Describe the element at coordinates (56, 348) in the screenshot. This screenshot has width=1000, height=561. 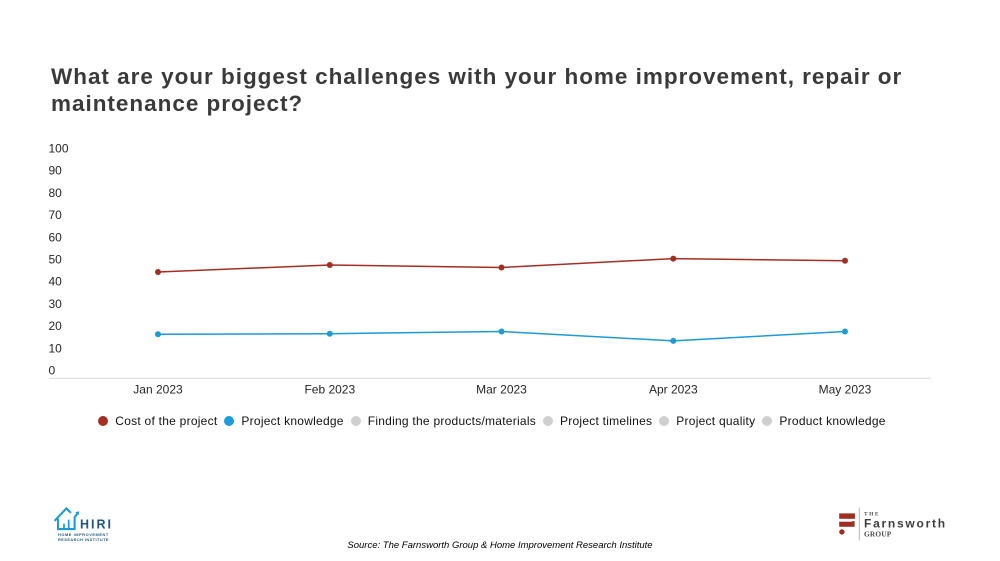
I see `svg-text: 10` at that location.